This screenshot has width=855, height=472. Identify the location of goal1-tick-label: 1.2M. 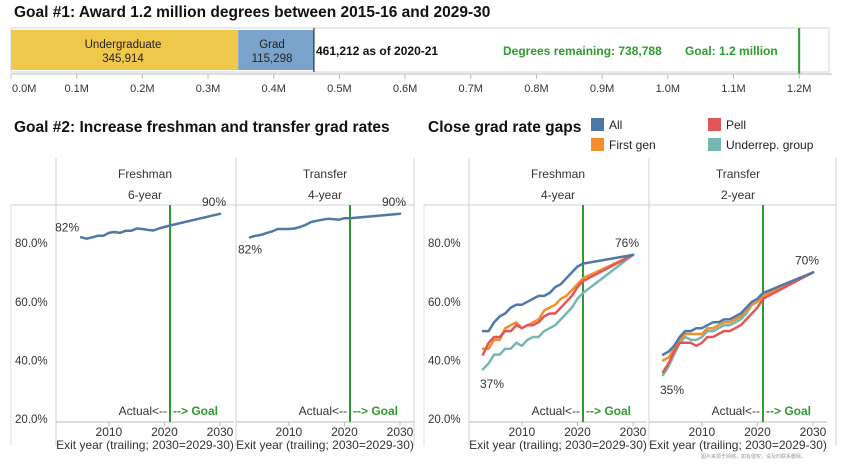
(799, 89).